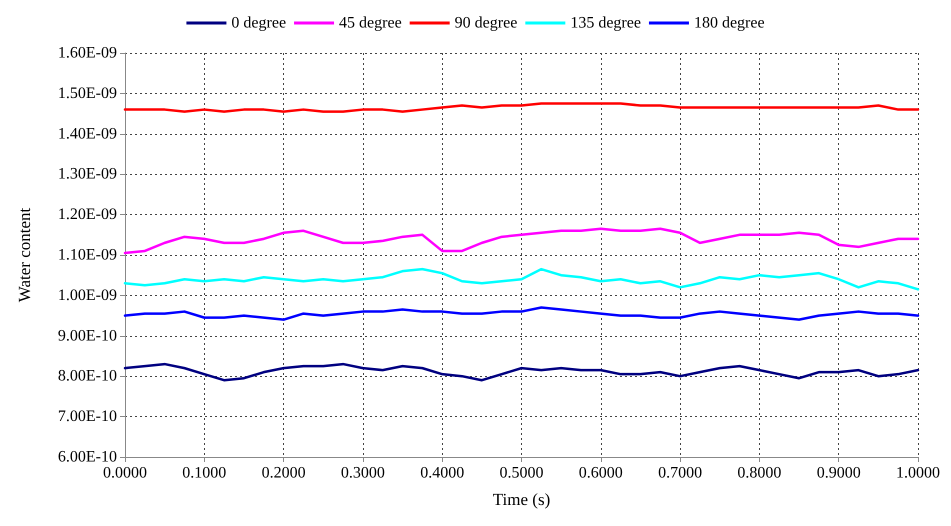  Describe the element at coordinates (87, 295) in the screenshot. I see `y-tick-label: 1.00E-09` at that location.